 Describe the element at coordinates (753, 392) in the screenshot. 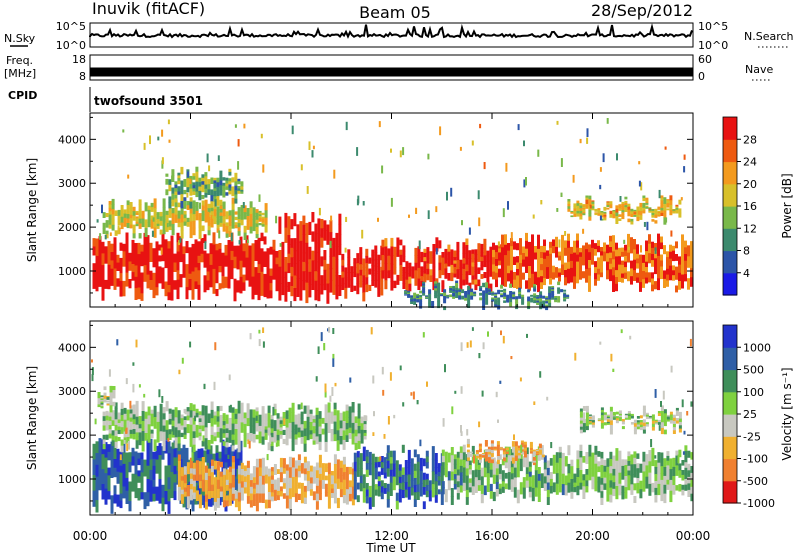

I see `colorbar-tick-label: 100` at that location.